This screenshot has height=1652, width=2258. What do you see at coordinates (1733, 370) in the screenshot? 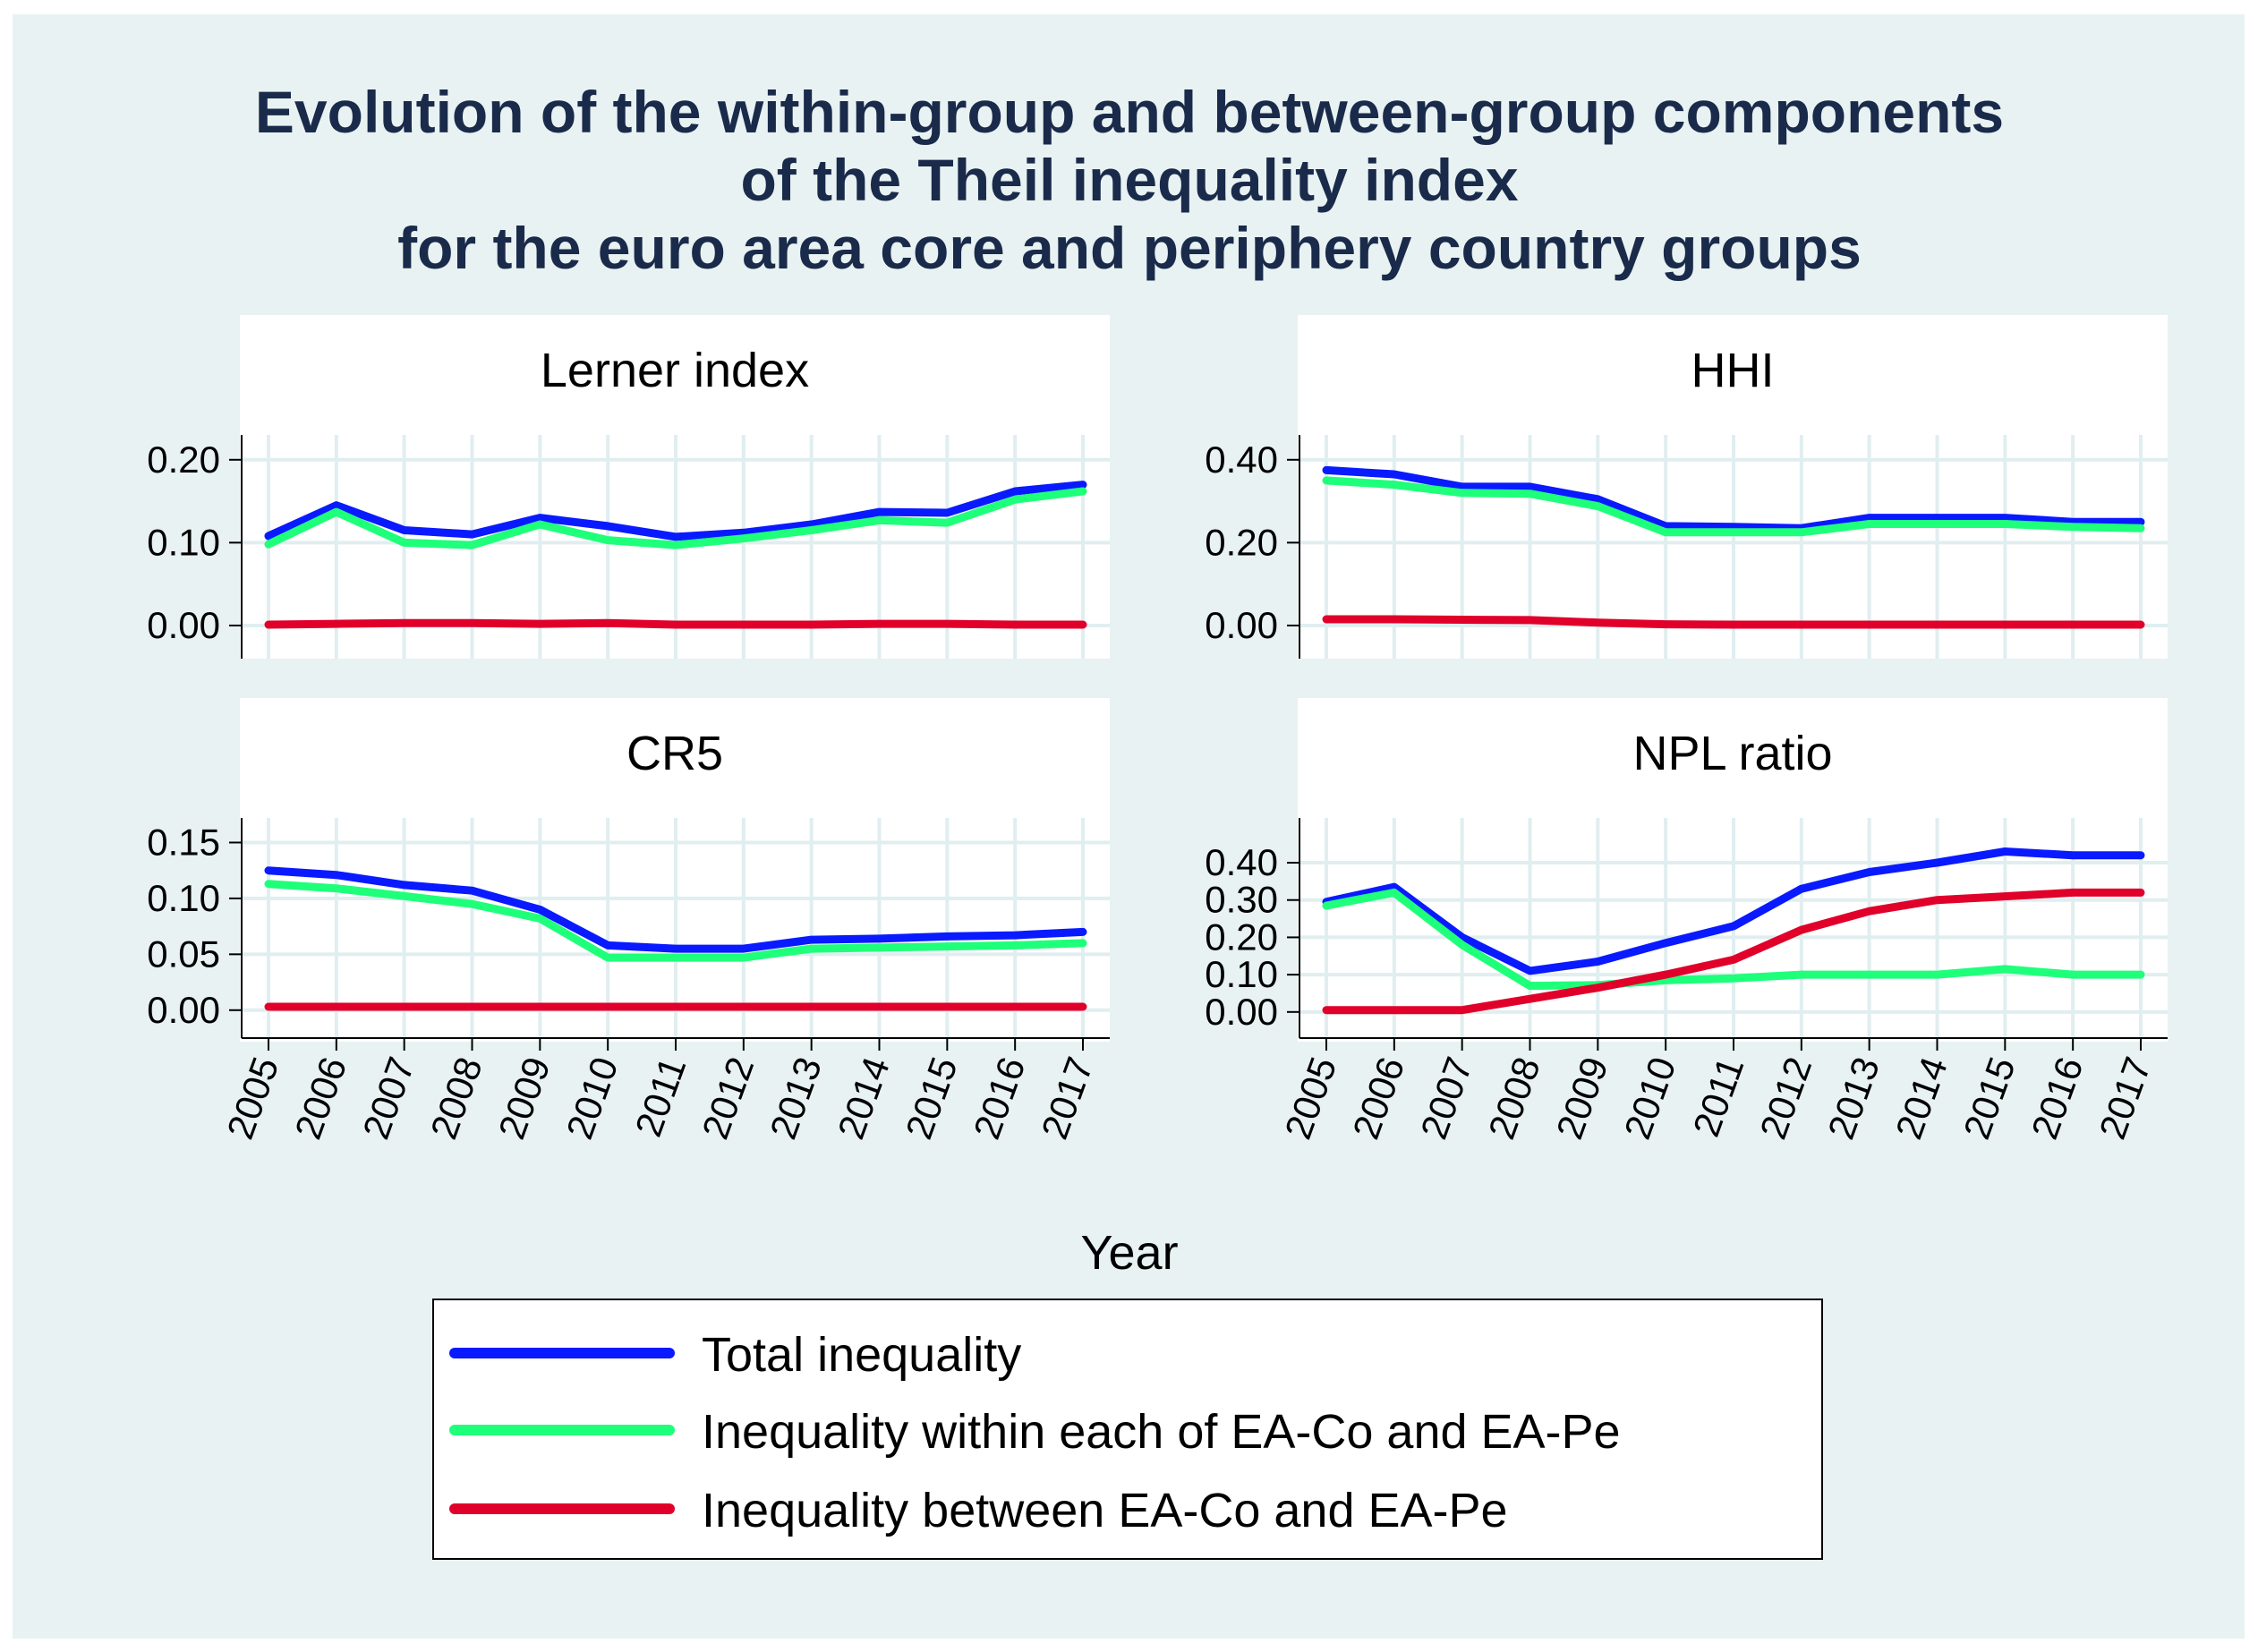
I see `panel-title: HHI` at bounding box center [1733, 370].